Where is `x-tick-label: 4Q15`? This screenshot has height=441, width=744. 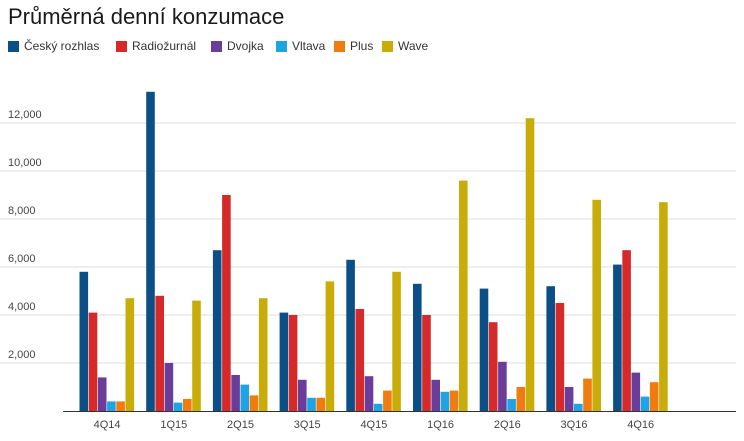
x-tick-label: 4Q15 is located at coordinates (373, 425).